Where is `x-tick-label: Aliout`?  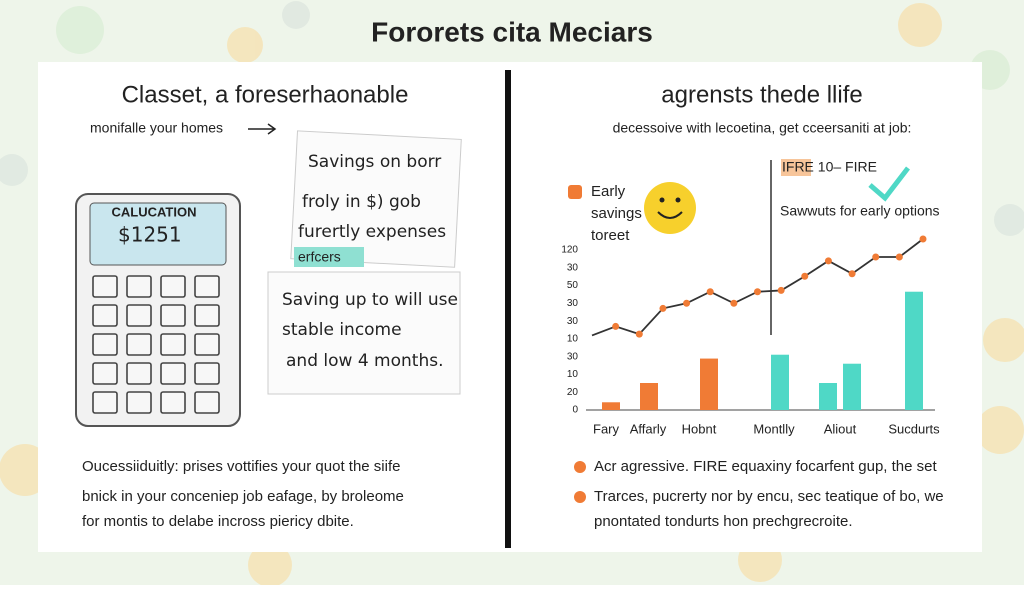
x-tick-label: Aliout is located at coordinates (840, 428).